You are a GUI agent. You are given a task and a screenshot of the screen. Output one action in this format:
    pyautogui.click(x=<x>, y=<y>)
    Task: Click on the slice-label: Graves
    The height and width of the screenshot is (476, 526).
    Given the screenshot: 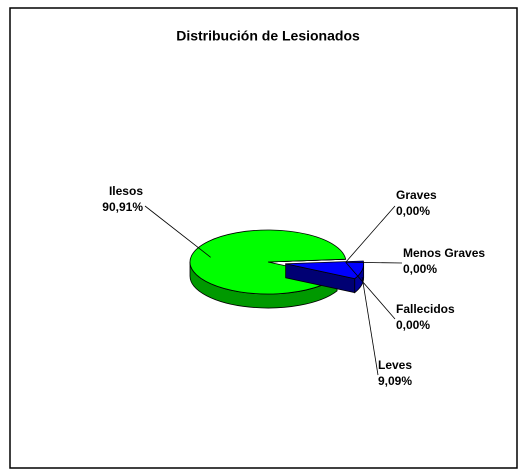 What is the action you would take?
    pyautogui.click(x=416, y=195)
    